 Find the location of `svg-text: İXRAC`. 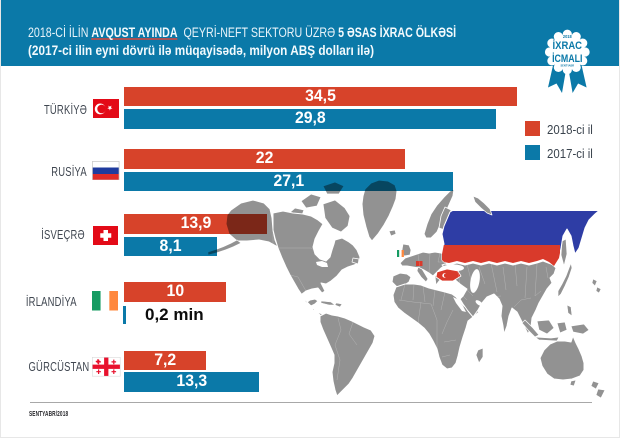

svg-text: İXRAC is located at coordinates (568, 45).